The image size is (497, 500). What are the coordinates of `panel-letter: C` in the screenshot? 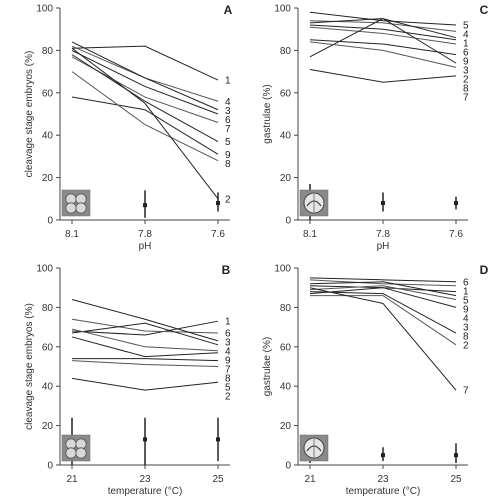 It's located at (484, 10).